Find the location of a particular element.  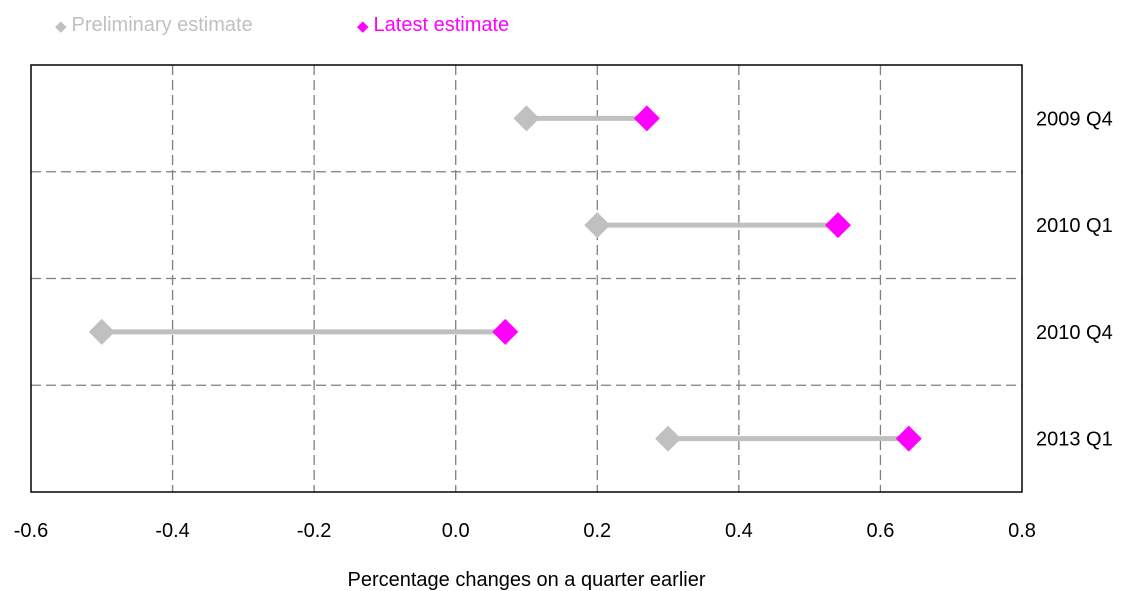

y-category-label: 2010 Q4 is located at coordinates (1074, 333).